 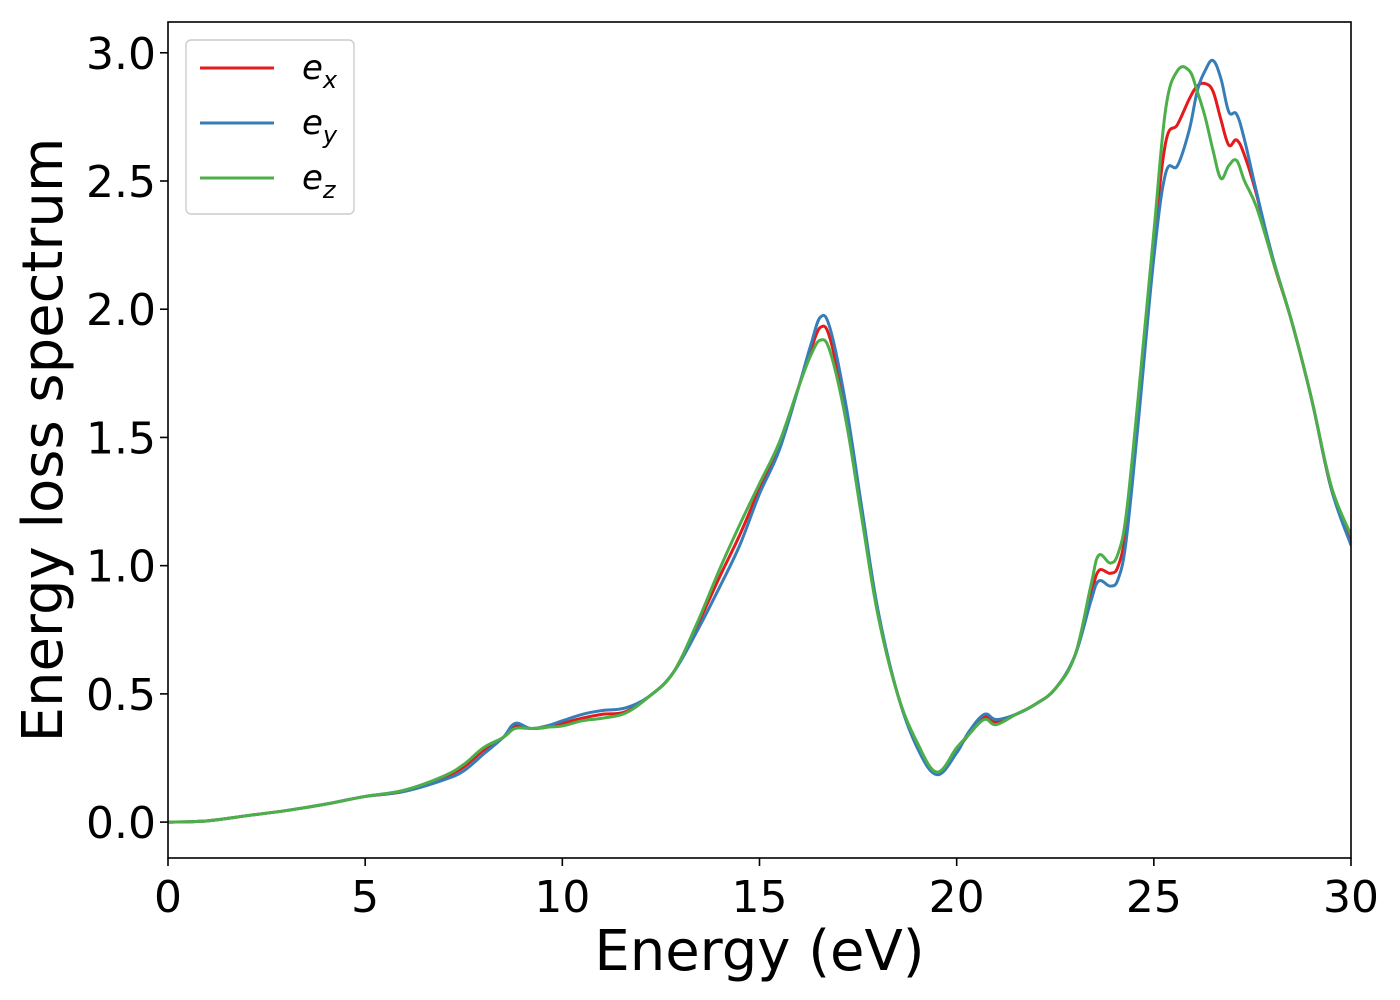 What do you see at coordinates (121, 54) in the screenshot?
I see `y-tick-label: 3.0` at bounding box center [121, 54].